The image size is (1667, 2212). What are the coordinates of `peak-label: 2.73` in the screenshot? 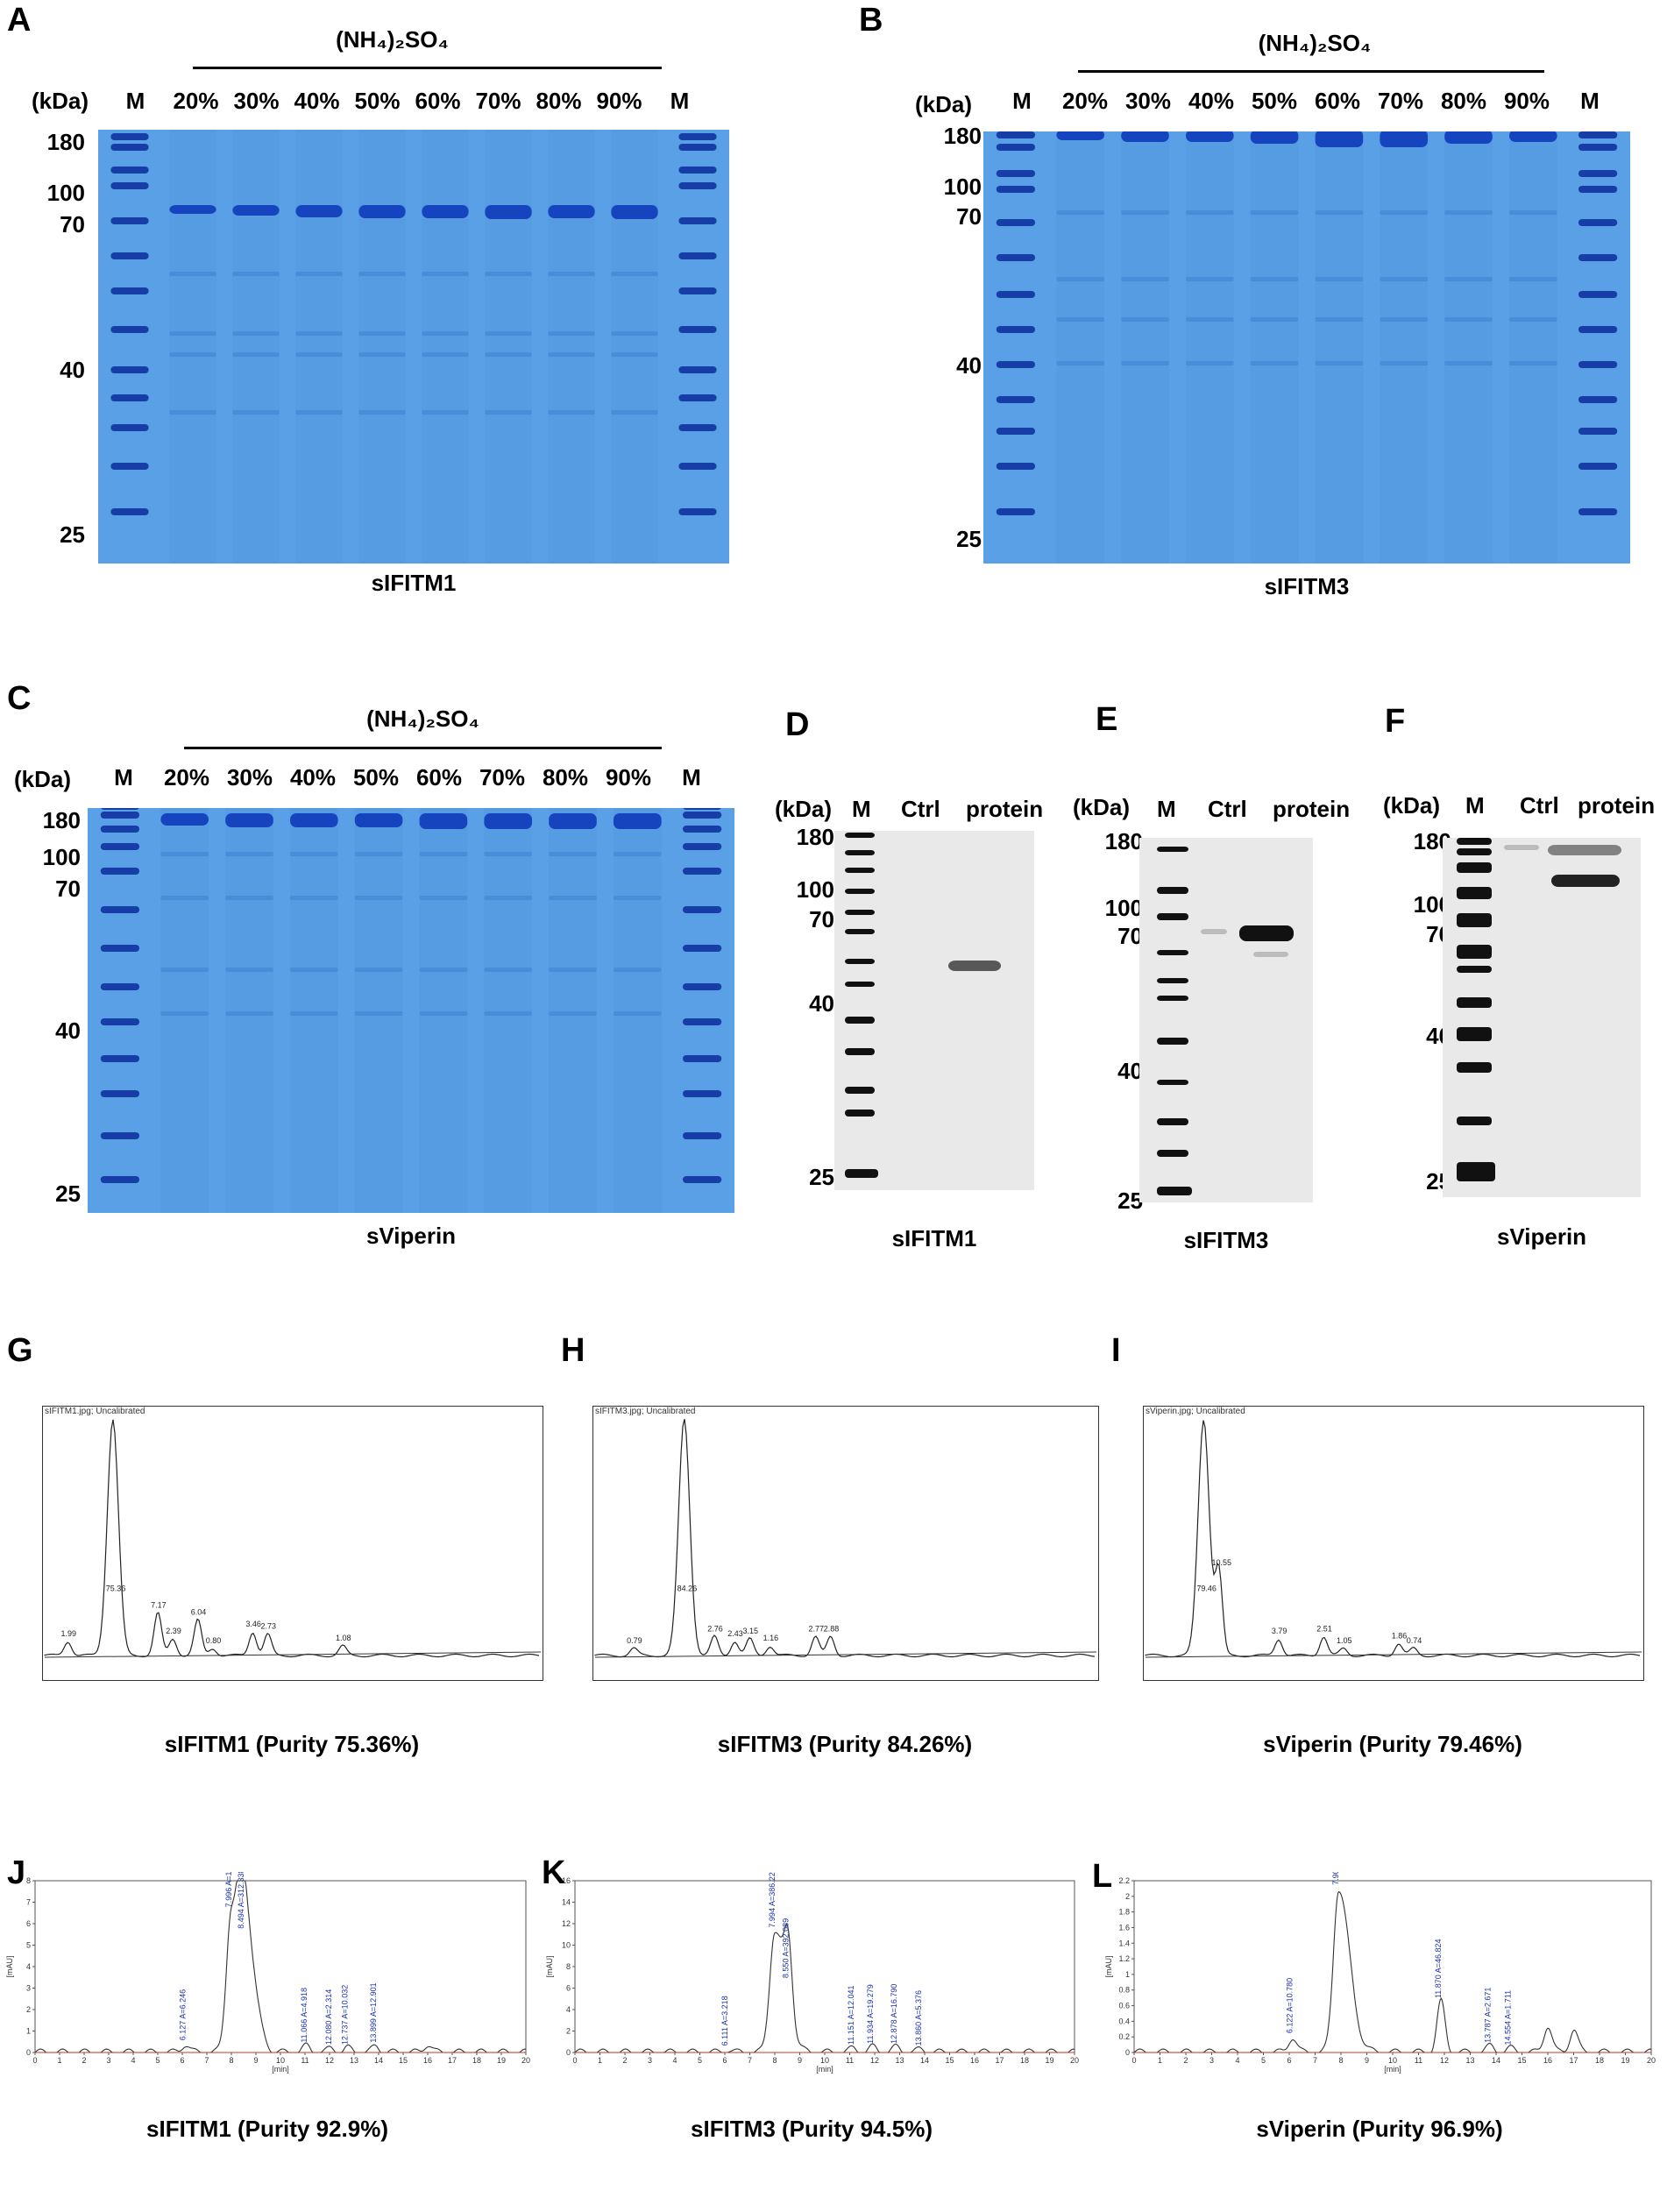 It's located at (269, 1626).